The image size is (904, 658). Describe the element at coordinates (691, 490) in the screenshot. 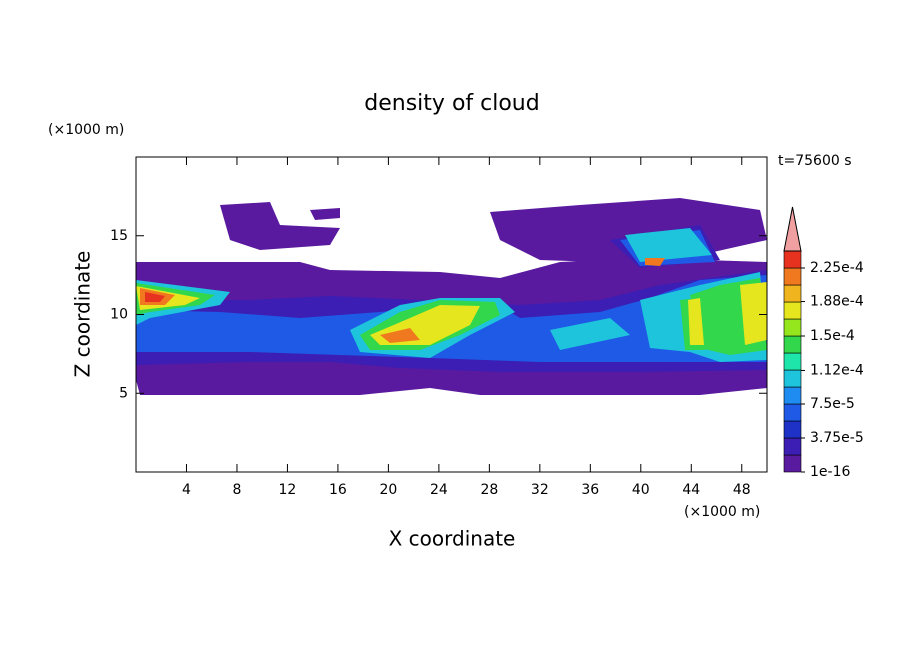

I see `x-tick-label: 44` at that location.